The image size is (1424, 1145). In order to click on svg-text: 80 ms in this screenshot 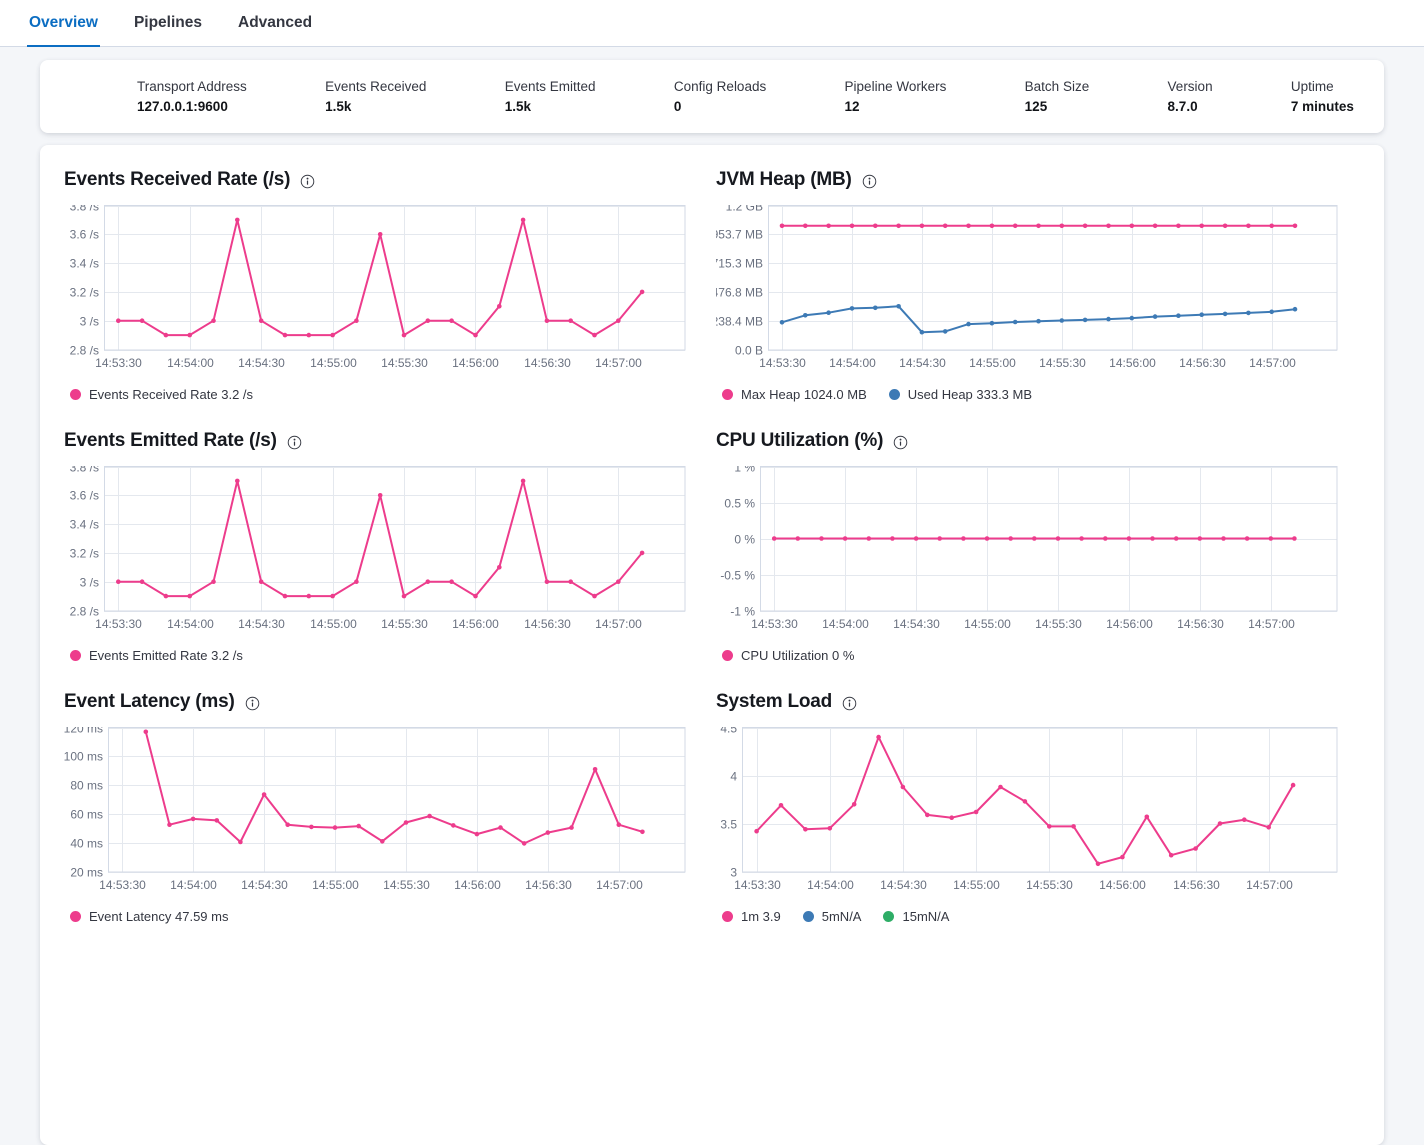, I will do `click(86, 786)`.